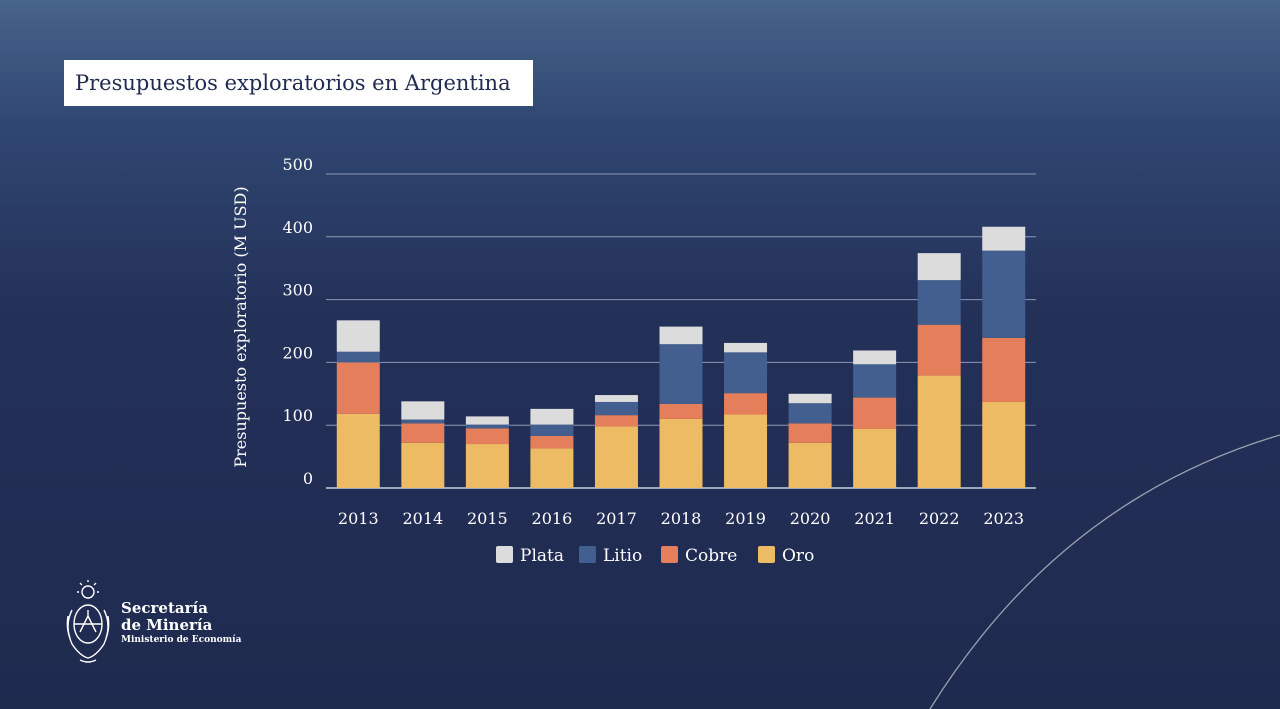  Describe the element at coordinates (681, 411) in the screenshot. I see `bar-cobre-2018` at that location.